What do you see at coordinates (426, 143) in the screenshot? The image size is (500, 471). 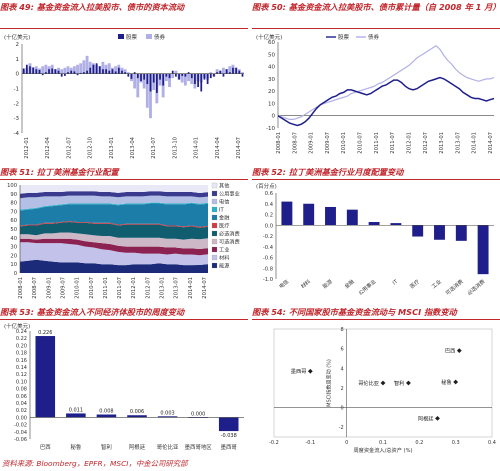 I see `x-tick-label: 2012-07` at bounding box center [426, 143].